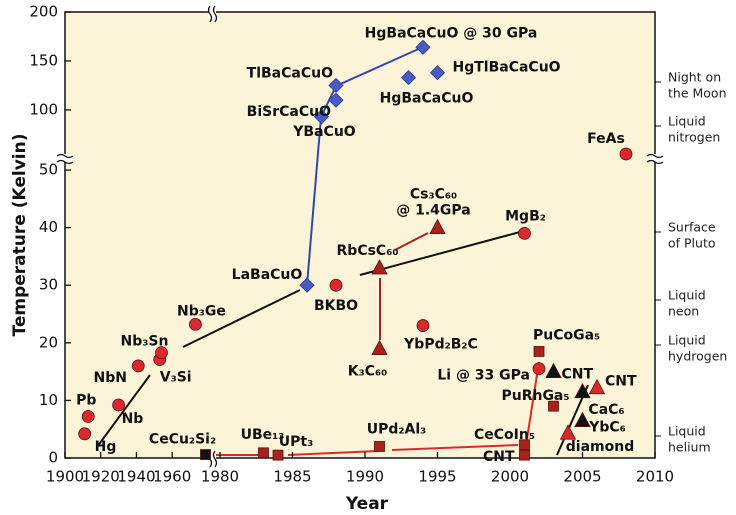  Describe the element at coordinates (365, 166) in the screenshot. I see `cuprate-line` at that location.